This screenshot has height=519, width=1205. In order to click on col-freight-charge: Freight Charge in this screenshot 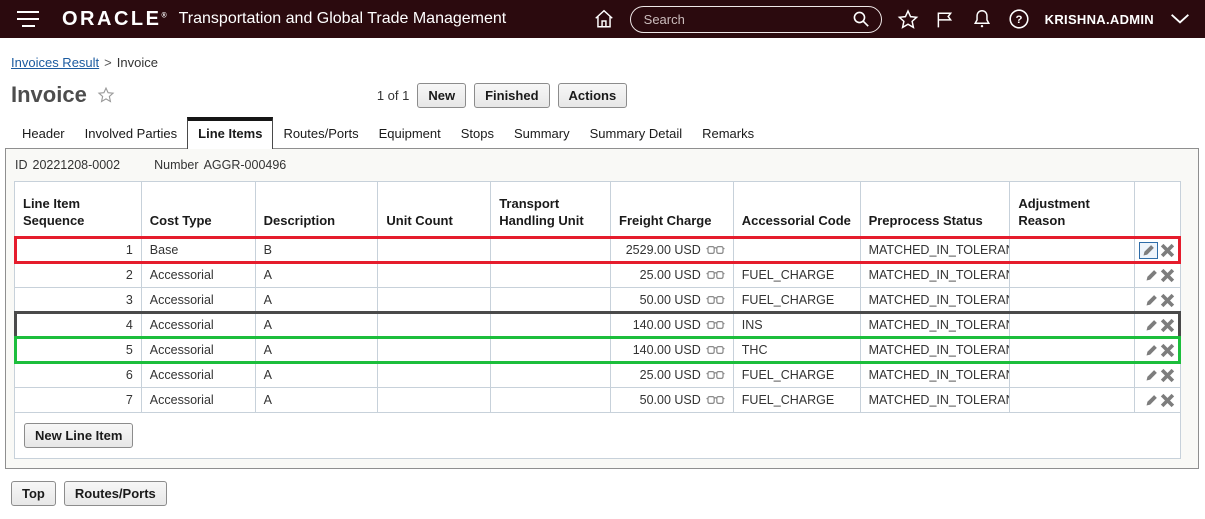, I will do `click(671, 209)`.